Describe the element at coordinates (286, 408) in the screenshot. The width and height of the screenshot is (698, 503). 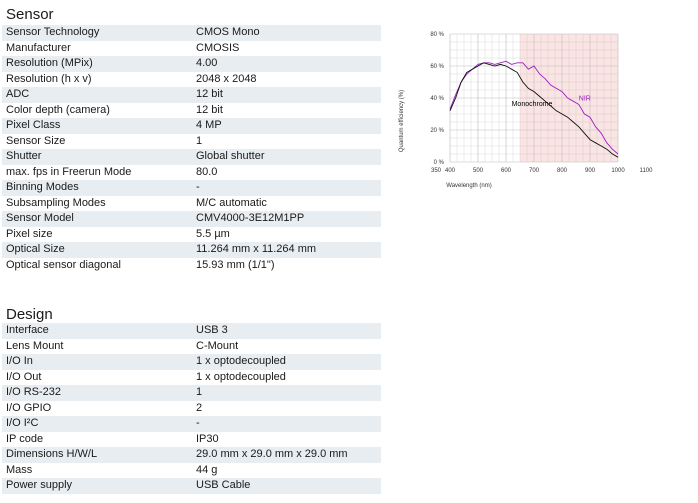
I see `spec-value: 2` at that location.